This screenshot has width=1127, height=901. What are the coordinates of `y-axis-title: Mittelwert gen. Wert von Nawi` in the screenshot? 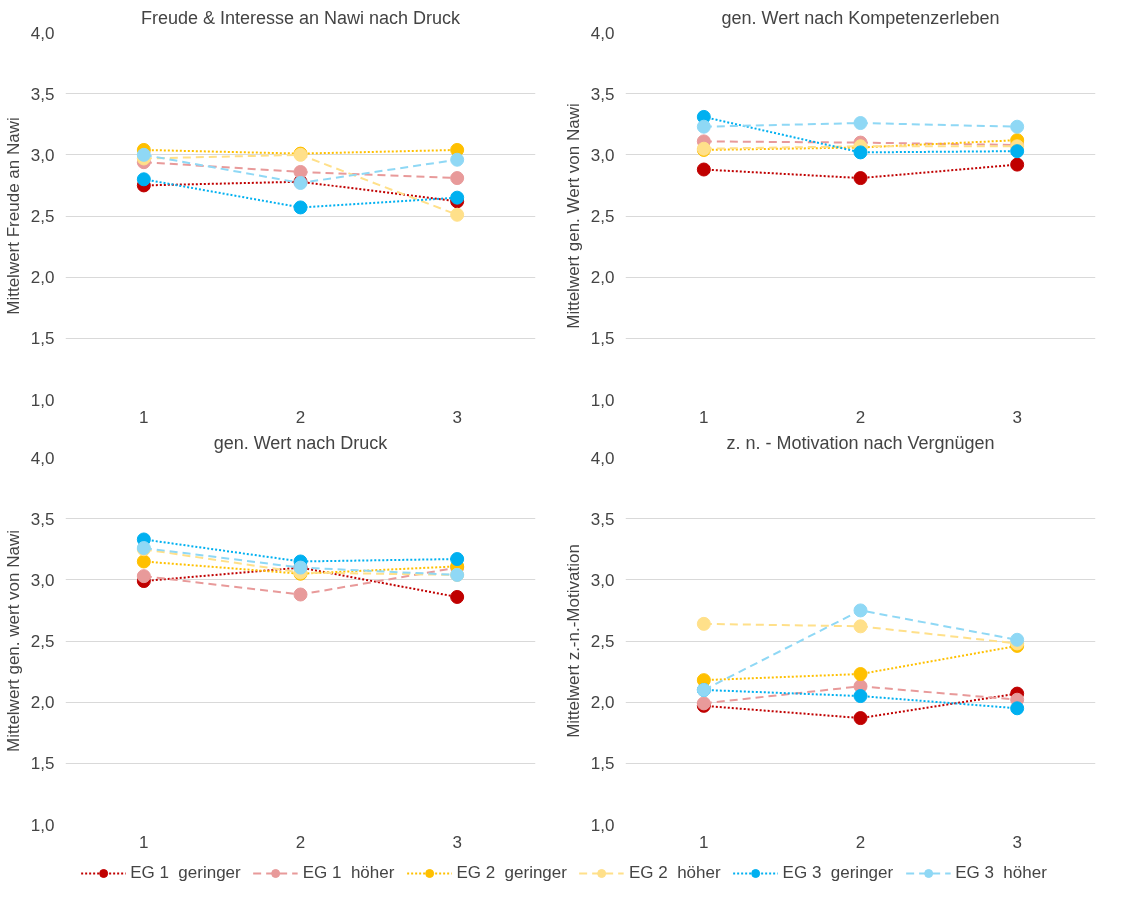 It's located at (573, 216).